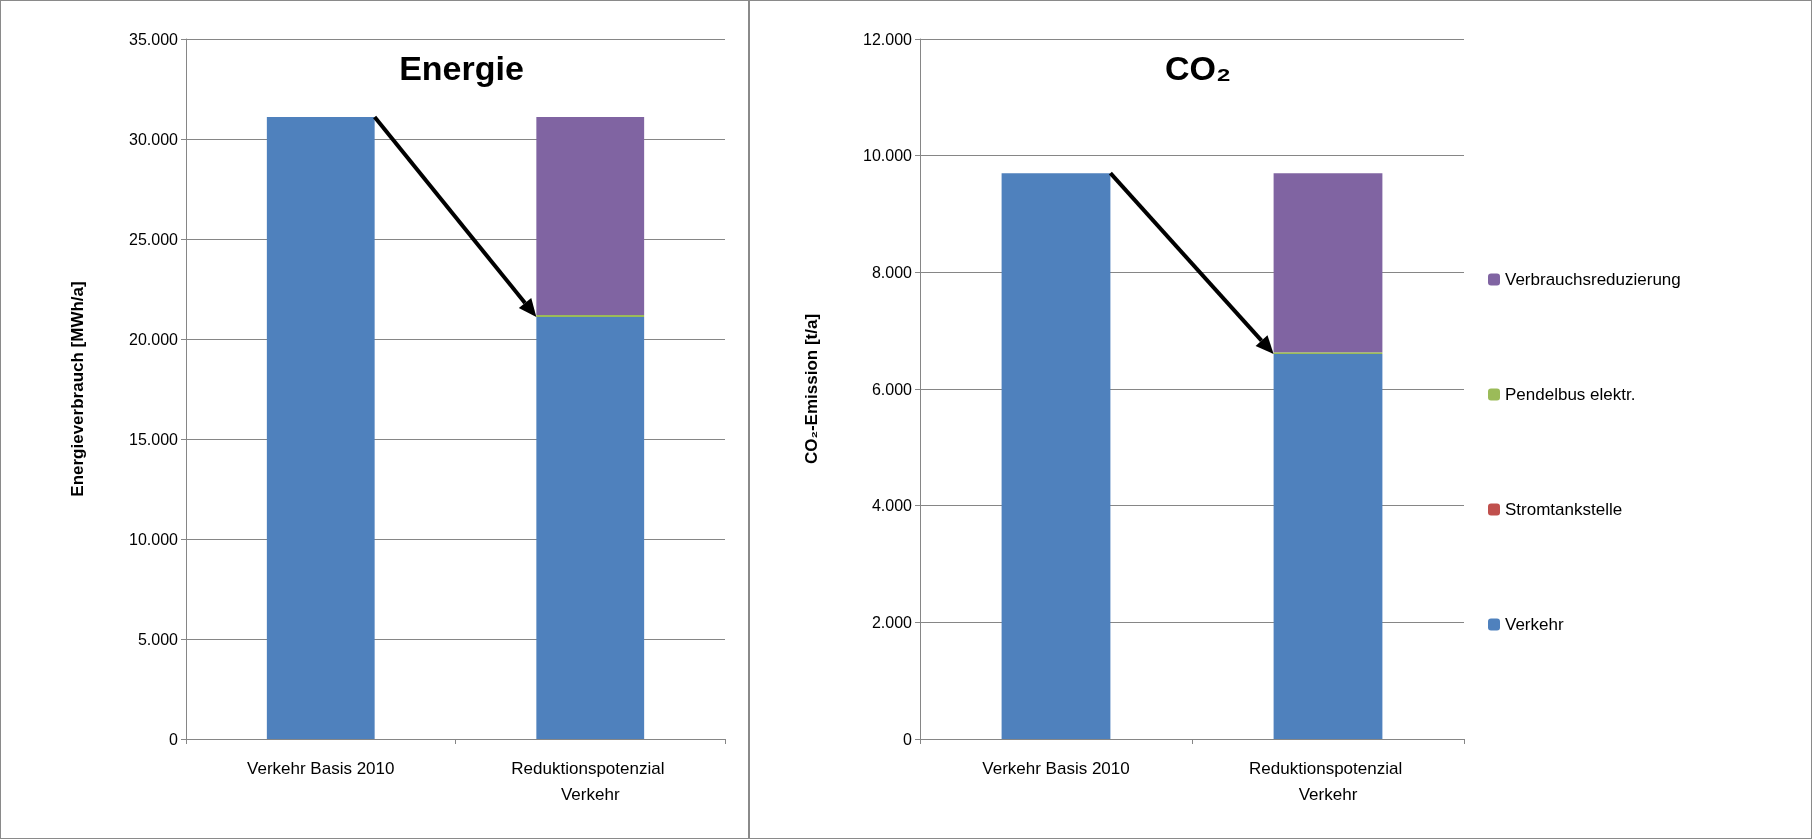 The height and width of the screenshot is (839, 1812). What do you see at coordinates (1570, 394) in the screenshot?
I see `legend-label: Pendelbus elektr.` at bounding box center [1570, 394].